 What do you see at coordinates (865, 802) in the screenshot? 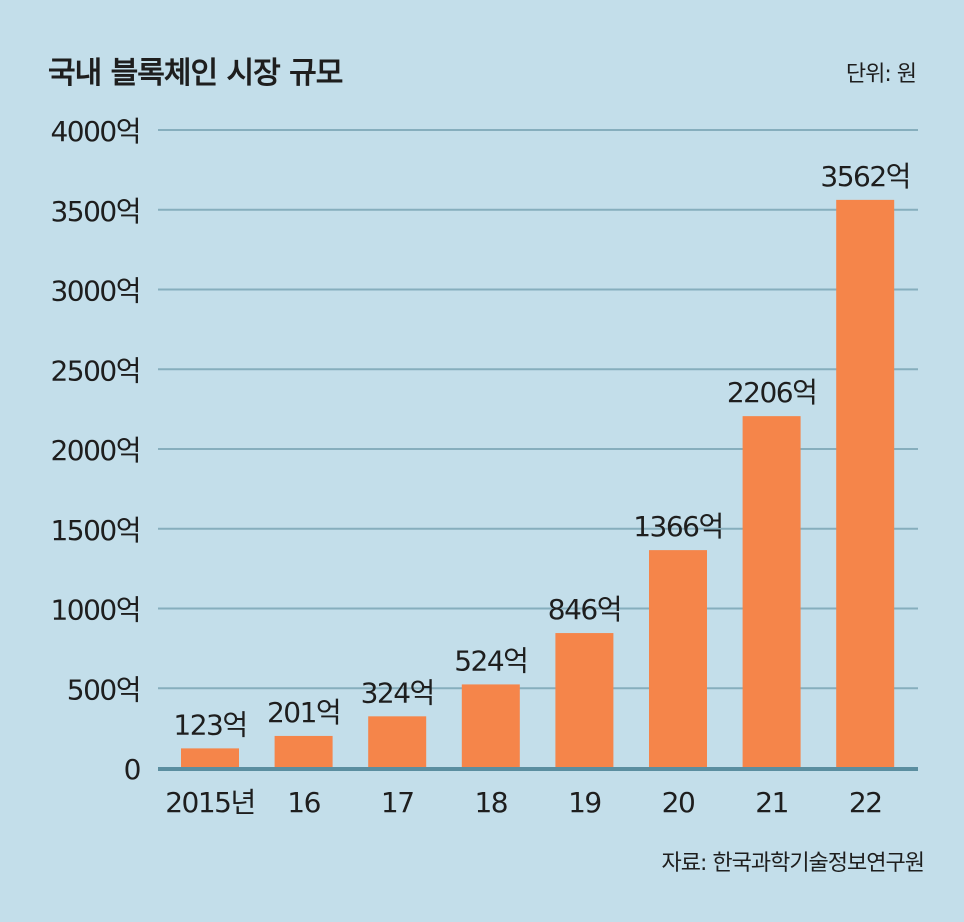
I see `x-tick-label: 22` at bounding box center [865, 802].